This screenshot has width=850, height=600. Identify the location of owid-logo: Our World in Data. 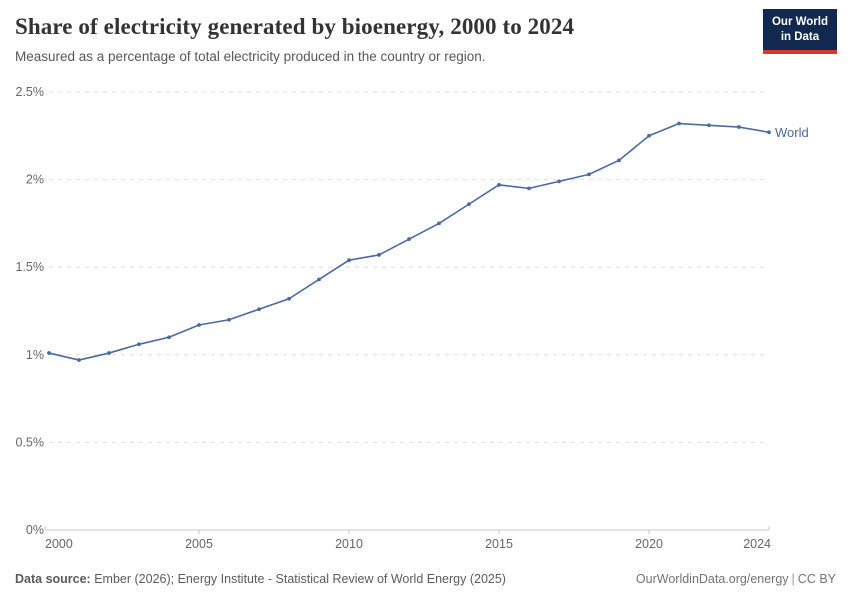
(799, 31).